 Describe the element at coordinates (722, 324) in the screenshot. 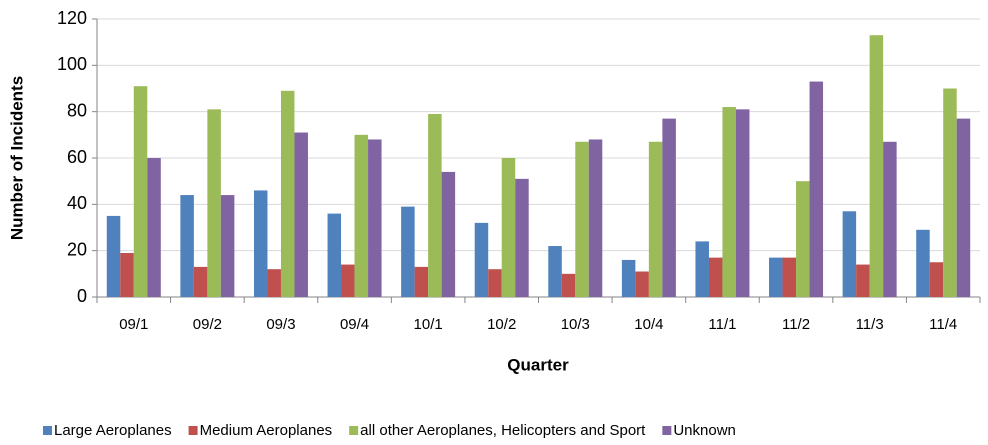

I see `x-tick-label: 11/1` at that location.